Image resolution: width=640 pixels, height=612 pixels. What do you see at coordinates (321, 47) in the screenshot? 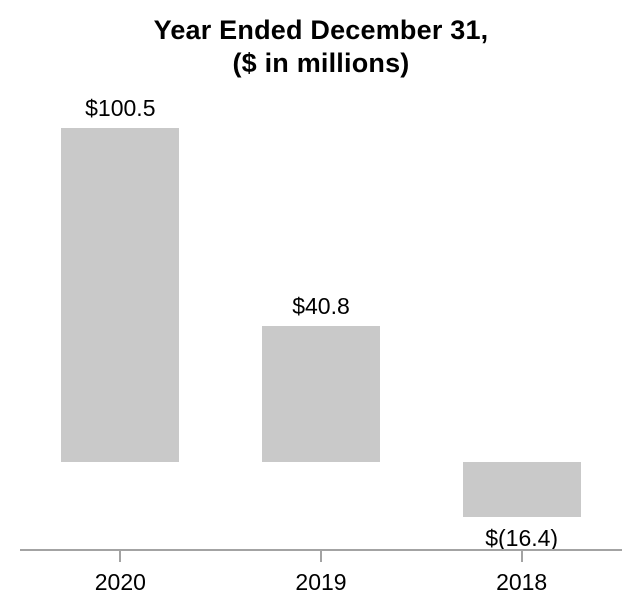
I see `chart-title: Year Ended December 31, ($ in millions)` at bounding box center [321, 47].